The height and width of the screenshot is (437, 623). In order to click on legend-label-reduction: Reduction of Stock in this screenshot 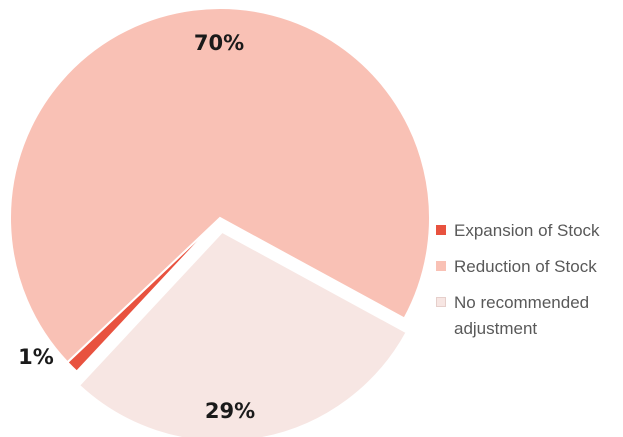, I will do `click(525, 266)`.